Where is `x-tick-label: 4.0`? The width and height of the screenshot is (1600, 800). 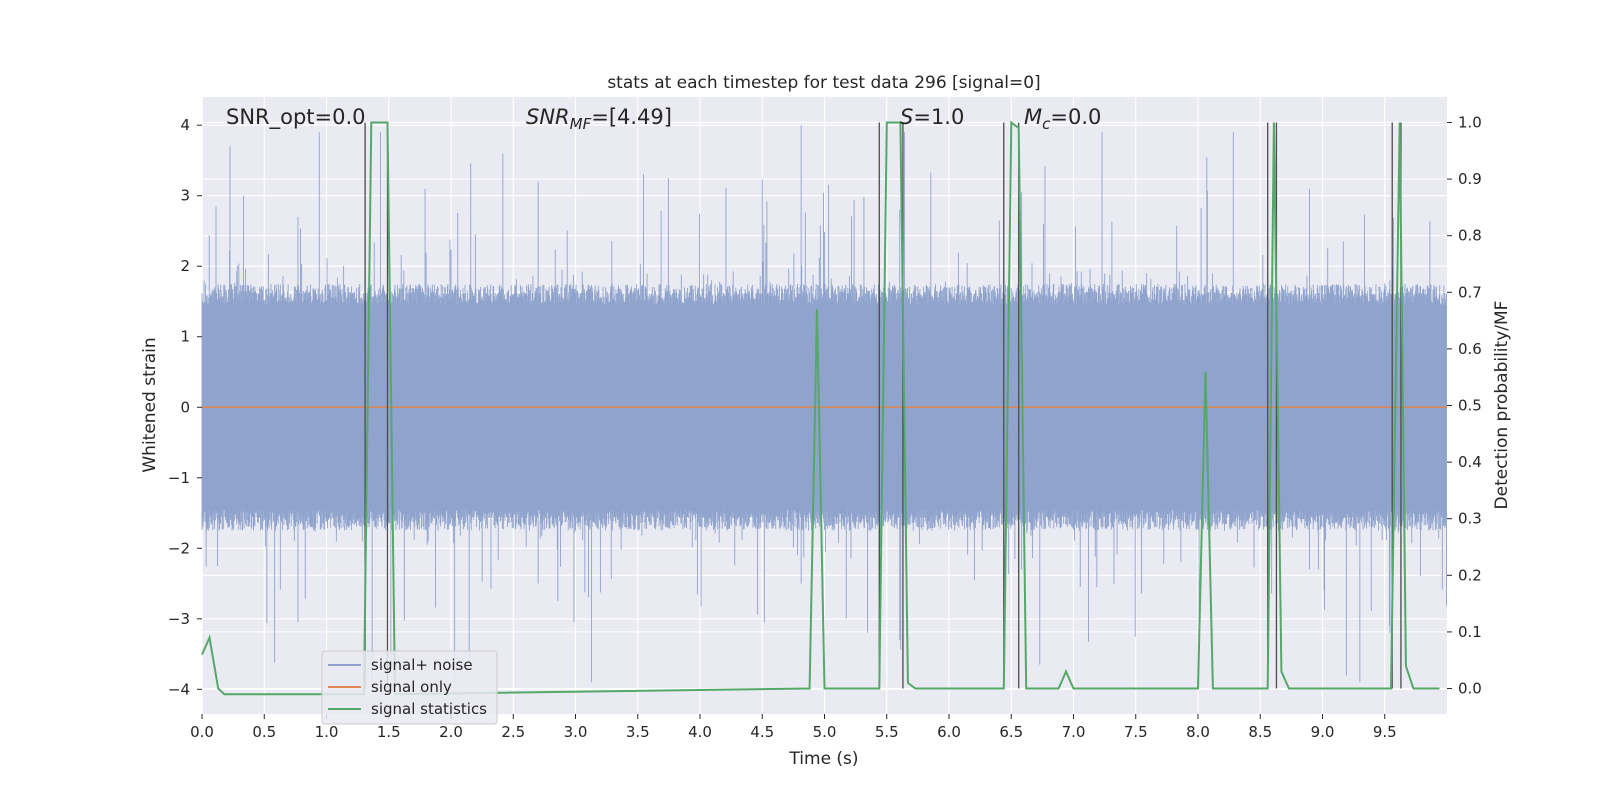
x-tick-label: 4.0 is located at coordinates (700, 732).